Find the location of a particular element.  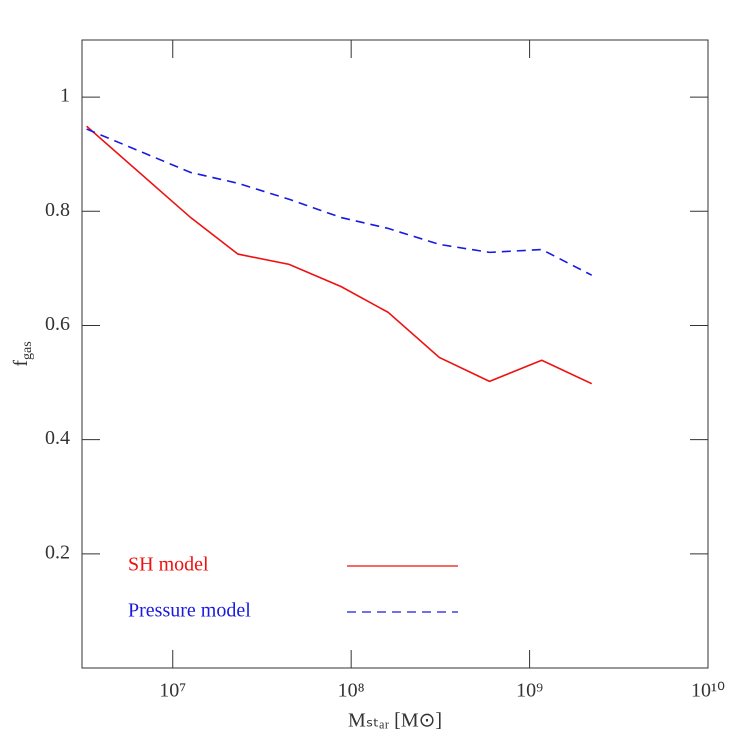

x-tick-label: 10⁷ is located at coordinates (172, 691).